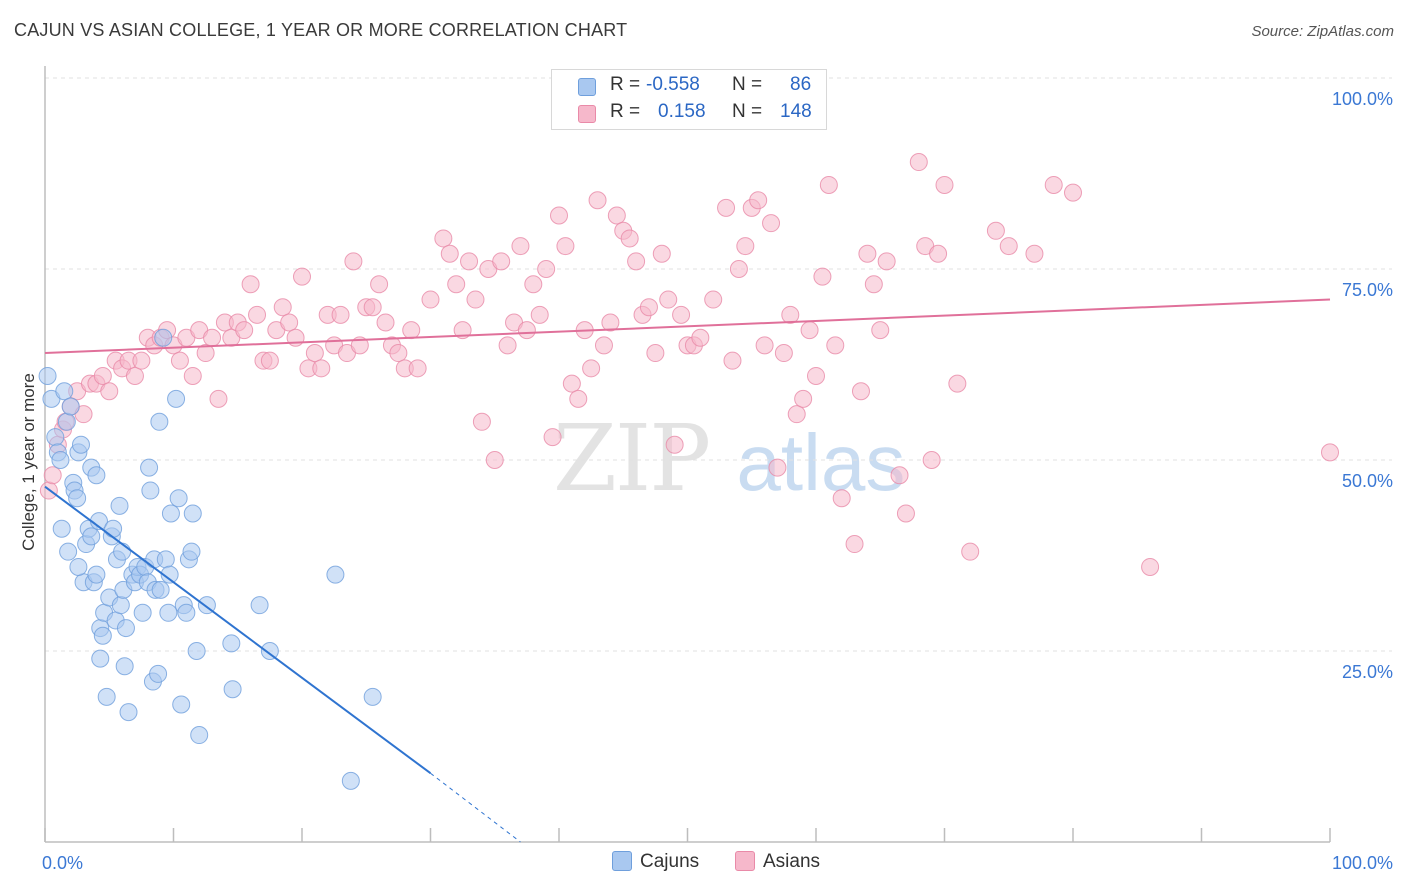 The height and width of the screenshot is (892, 1406). What do you see at coordinates (622, 861) in the screenshot?
I see `legend-swatch-cajuns` at bounding box center [622, 861].